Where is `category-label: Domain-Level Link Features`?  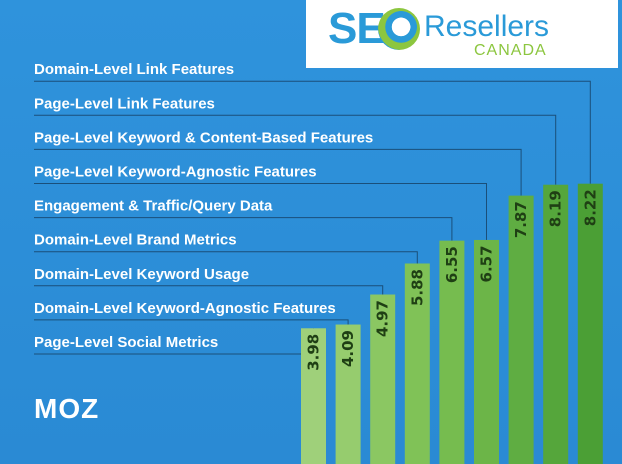
category-label: Domain-Level Link Features is located at coordinates (134, 69).